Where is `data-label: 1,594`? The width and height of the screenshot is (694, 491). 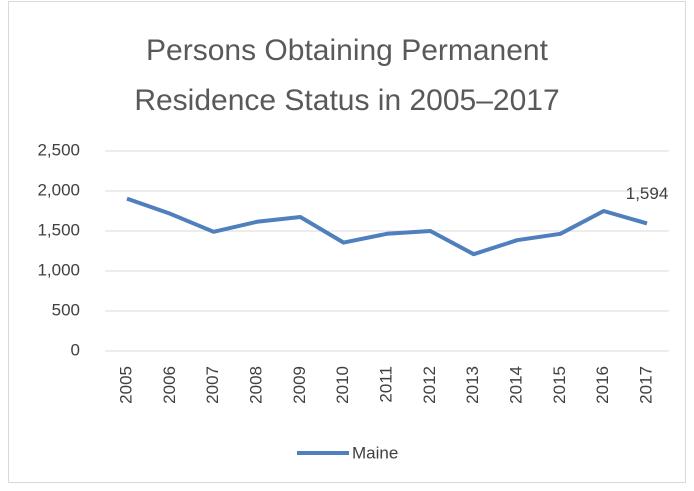 data-label: 1,594 is located at coordinates (647, 193).